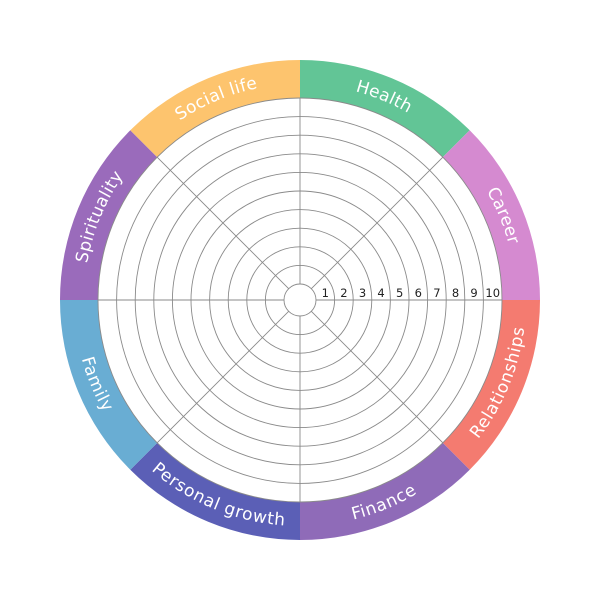 Image resolution: width=600 pixels, height=600 pixels. Describe the element at coordinates (436, 293) in the screenshot. I see `scale-label-7: 7` at that location.